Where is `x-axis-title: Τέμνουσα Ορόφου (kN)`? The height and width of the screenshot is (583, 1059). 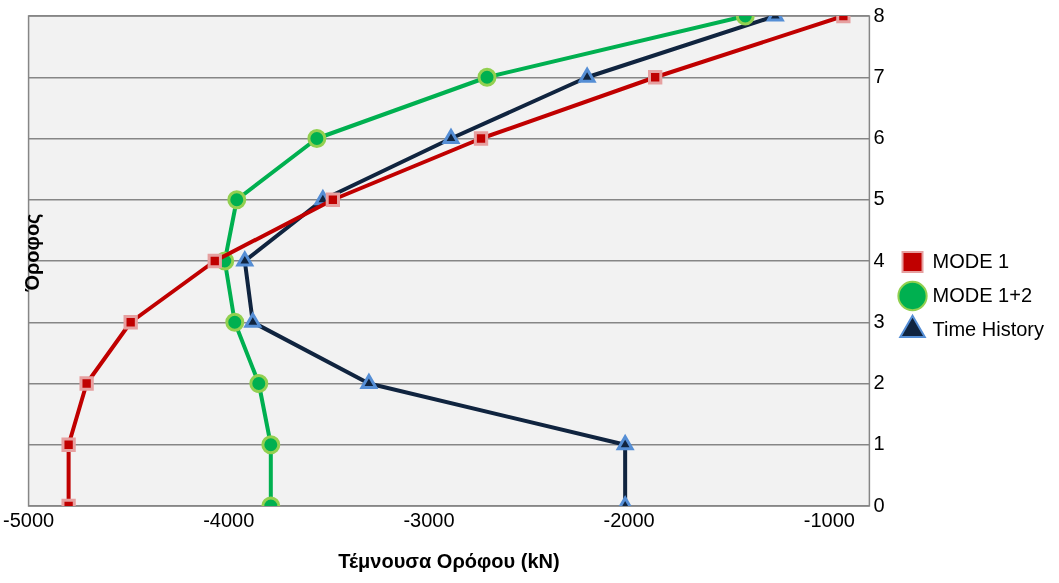
x-axis-title: Τέμνουσα Ορόφου (kN) is located at coordinates (449, 560).